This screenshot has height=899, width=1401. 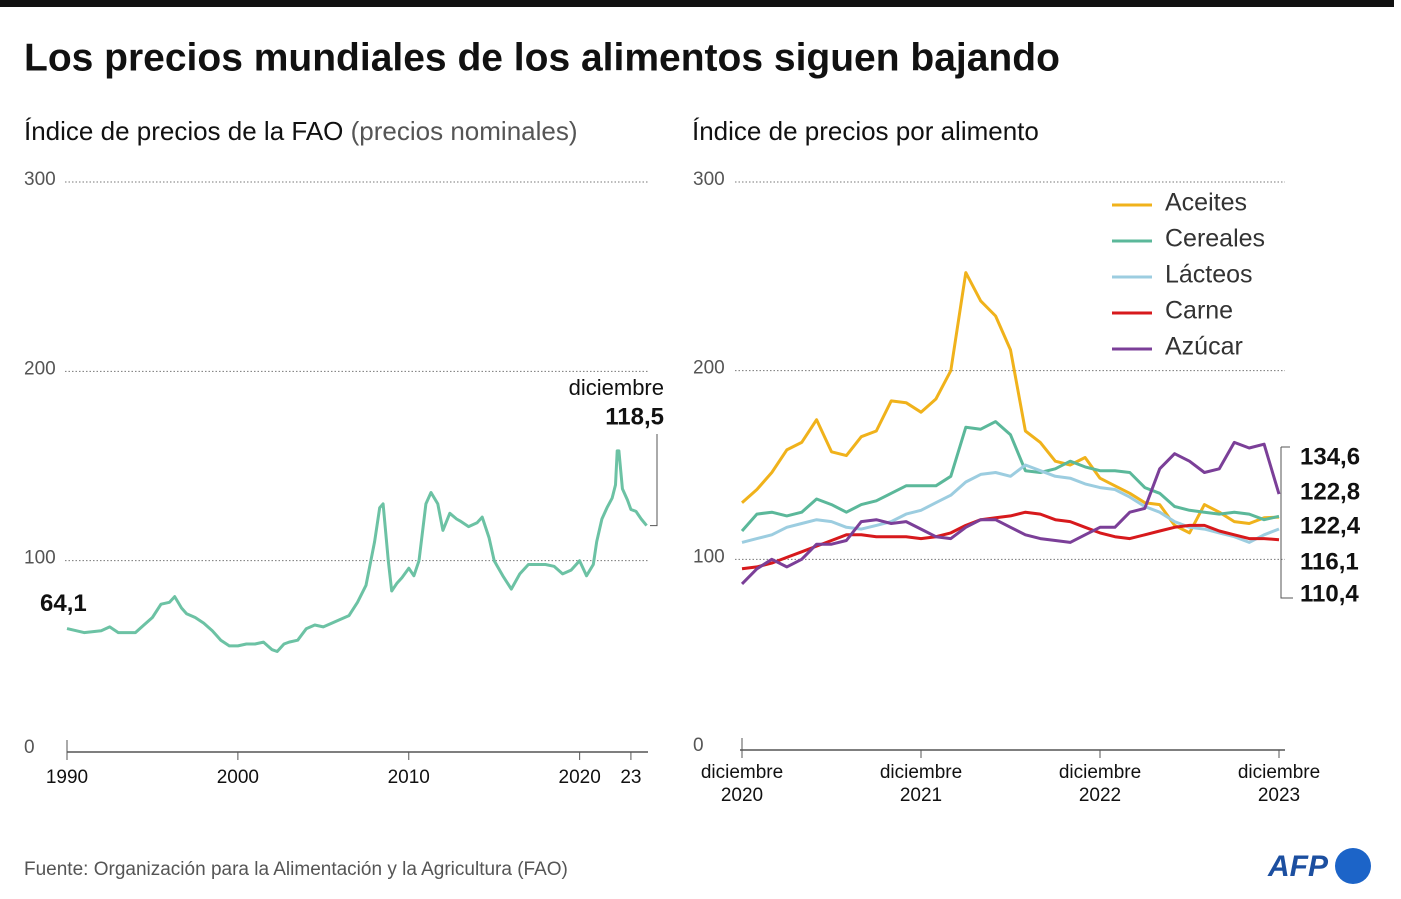 I want to click on logo-dot, so click(x=1353, y=866).